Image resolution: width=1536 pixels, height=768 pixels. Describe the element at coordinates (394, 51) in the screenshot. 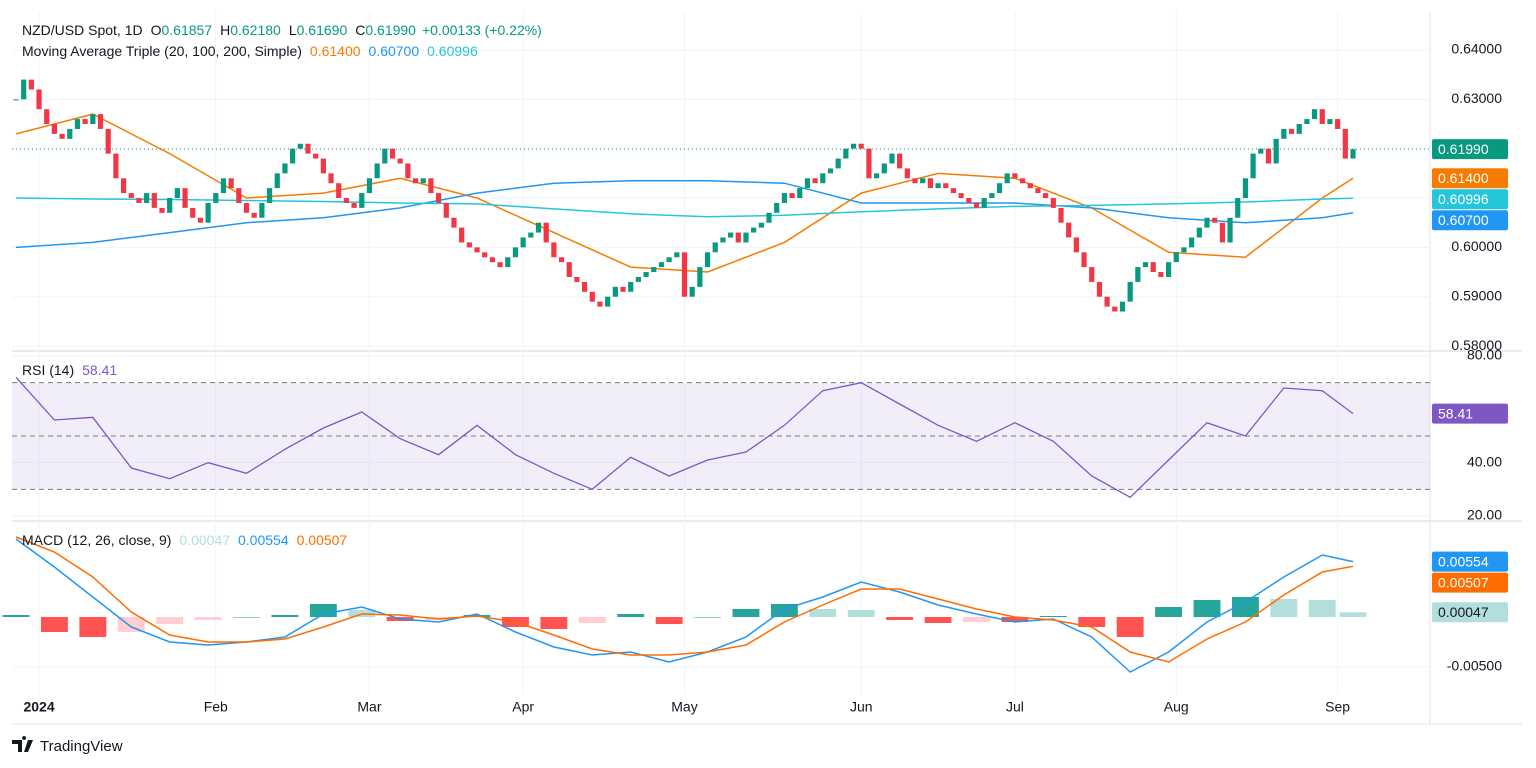

I see `ma-value: 0.60700` at that location.